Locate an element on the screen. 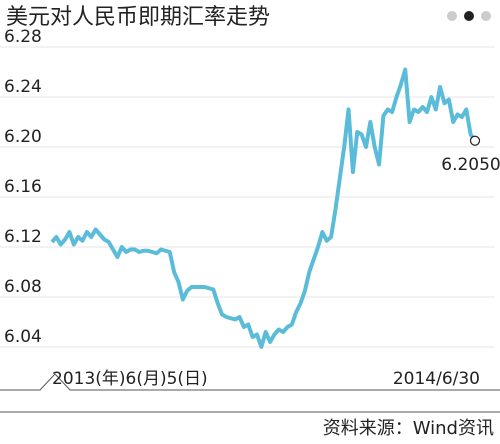 The image size is (500, 444). y-tick-label: 6.08 is located at coordinates (23, 287).